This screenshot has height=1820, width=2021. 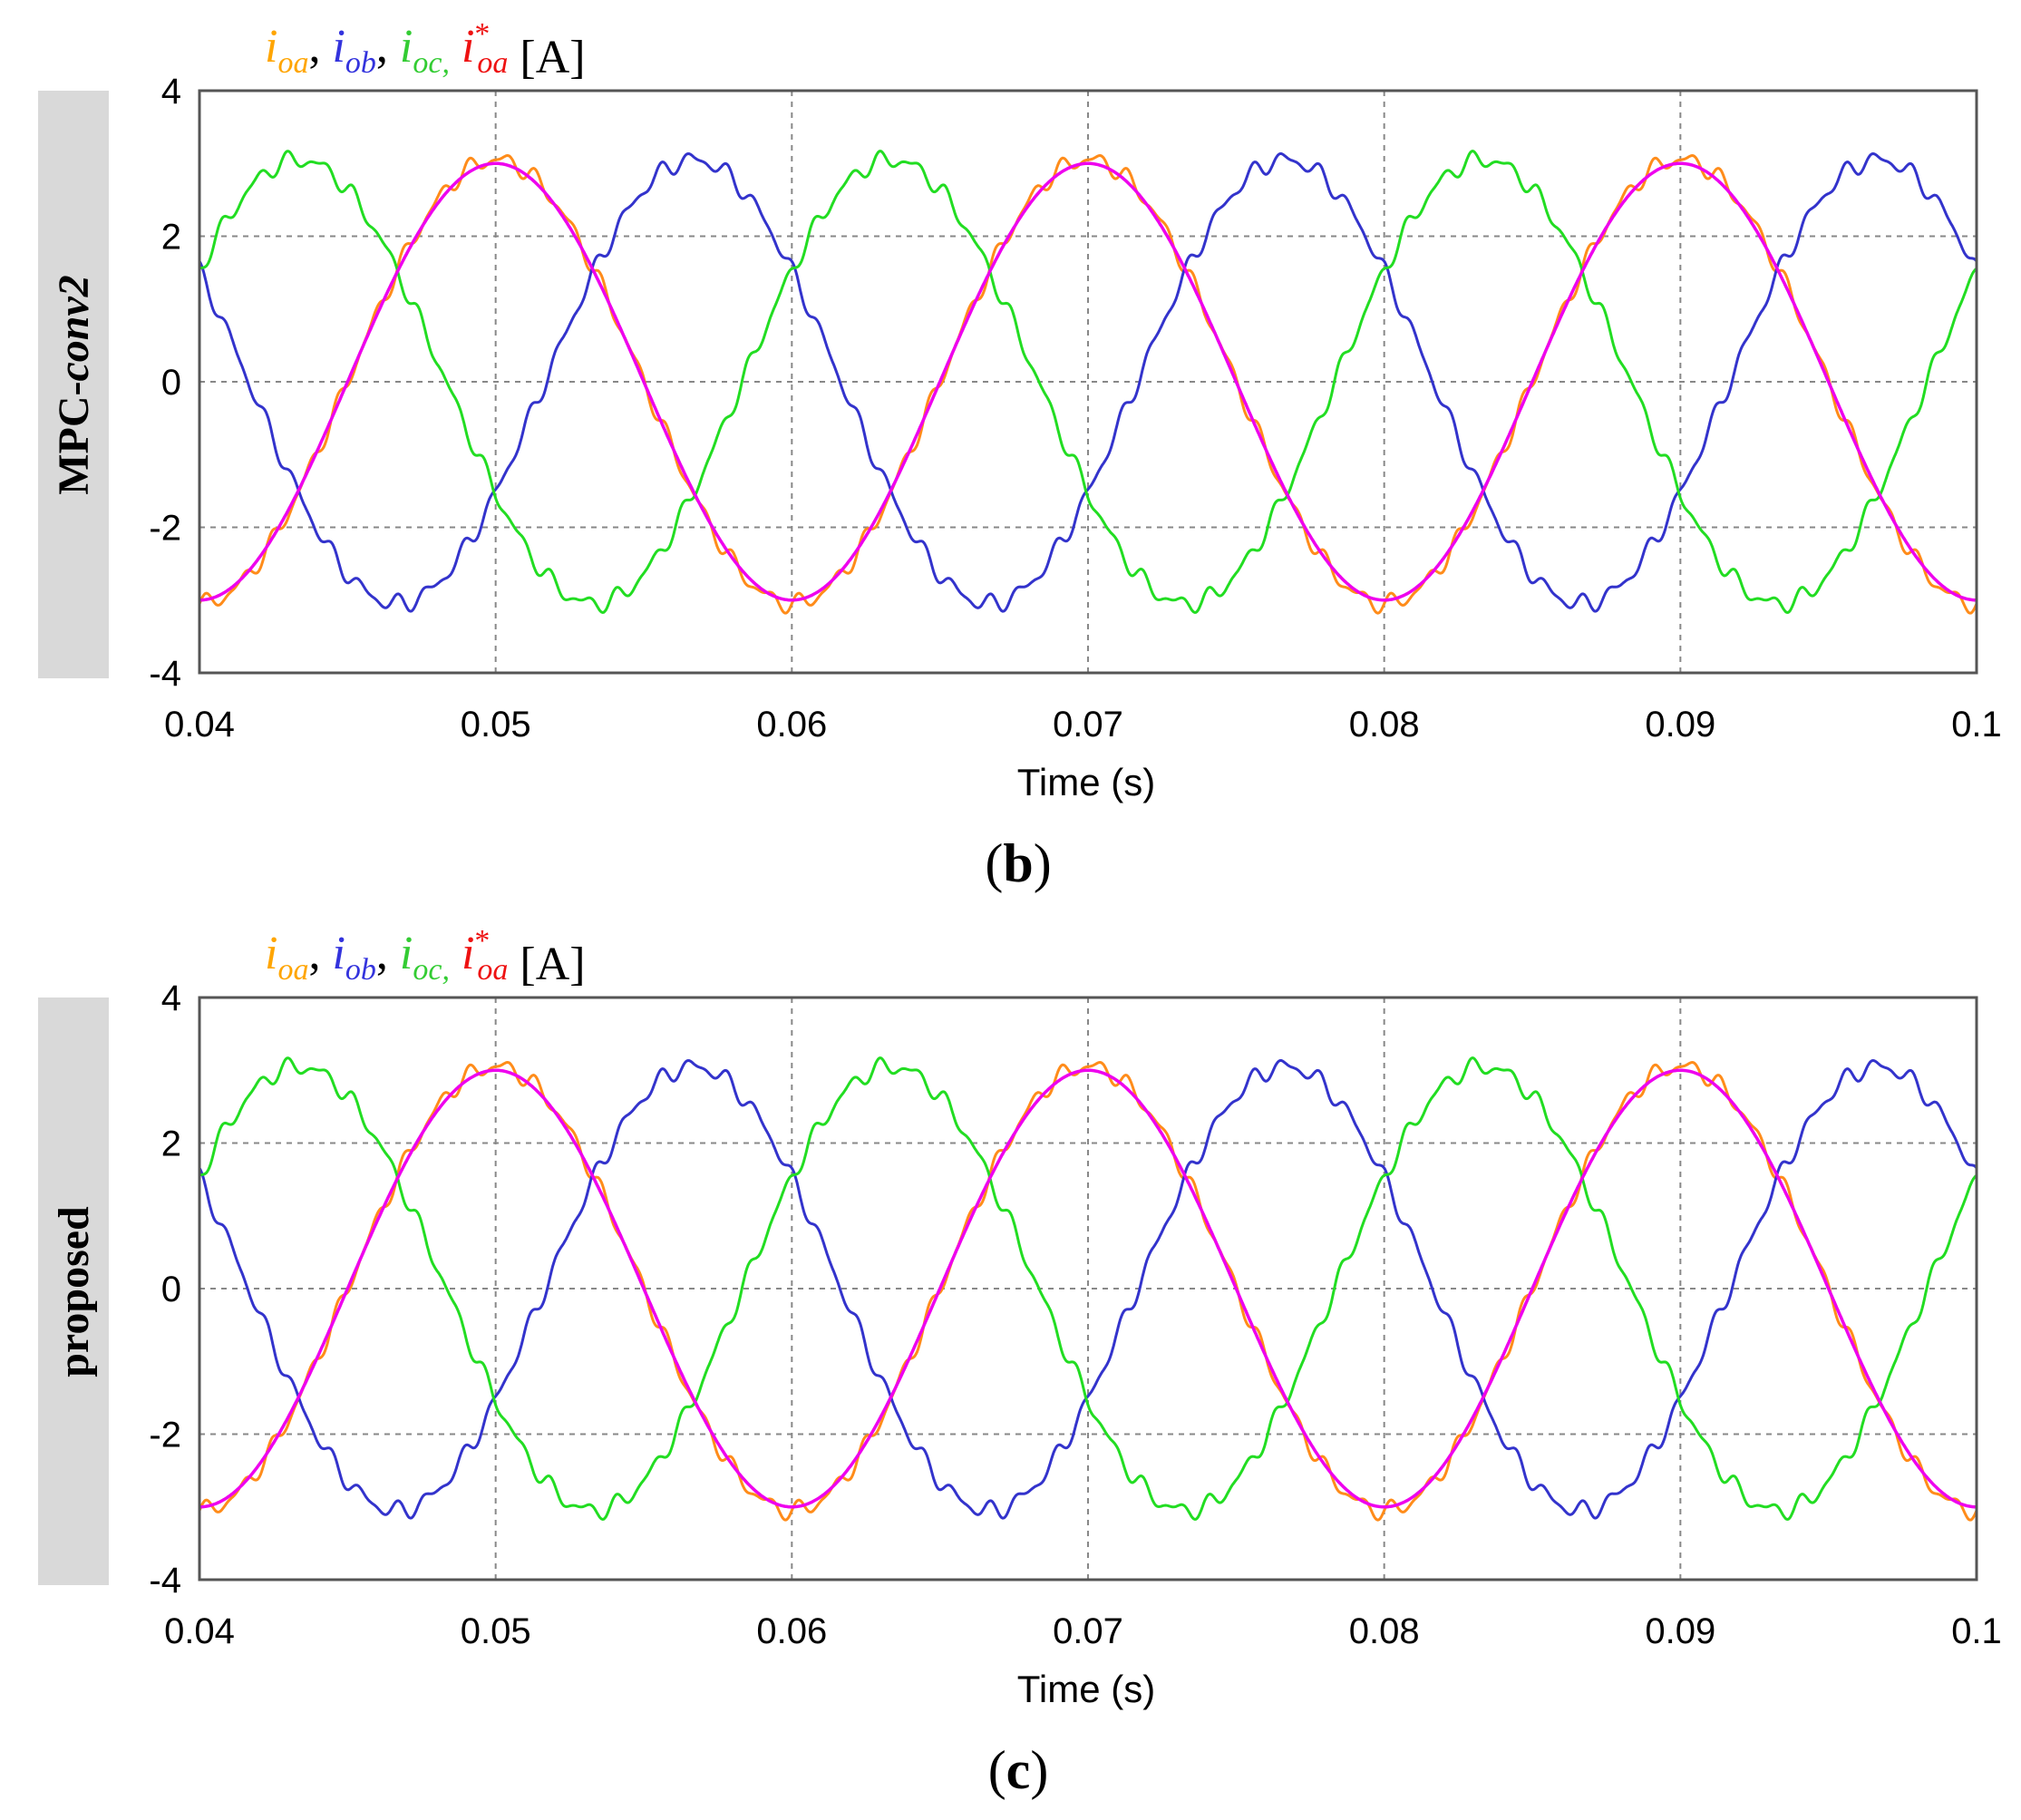 I want to click on panel-caption-letter: b, so click(x=1019, y=863).